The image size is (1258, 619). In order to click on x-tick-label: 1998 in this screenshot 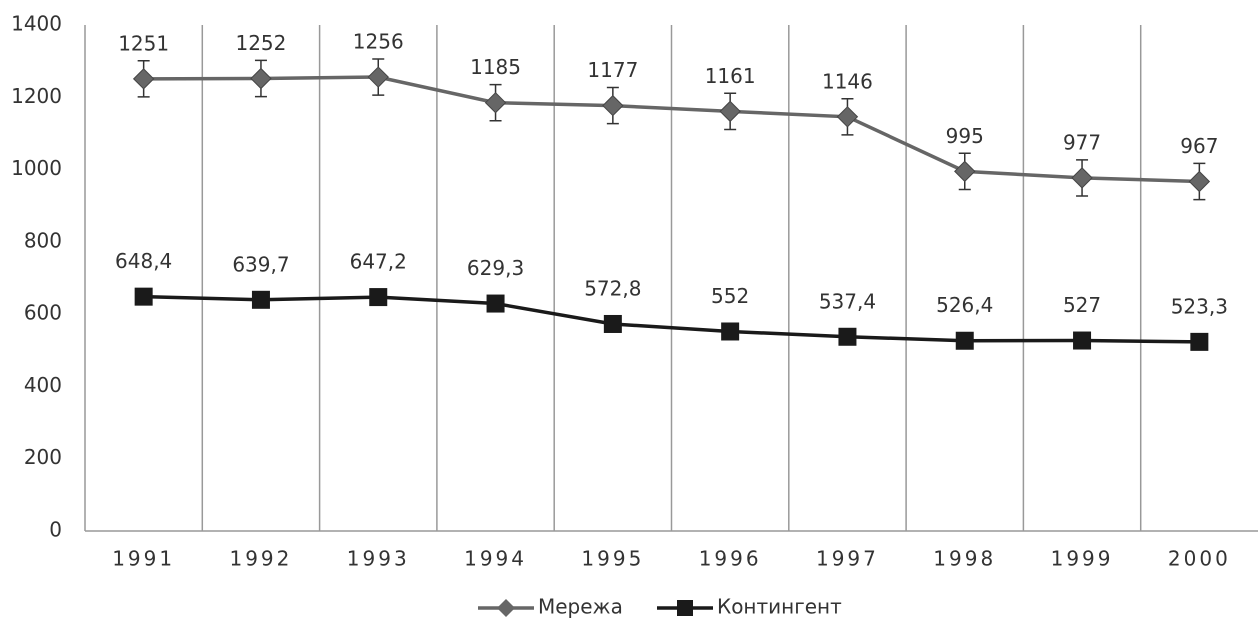, I will do `click(964, 559)`.